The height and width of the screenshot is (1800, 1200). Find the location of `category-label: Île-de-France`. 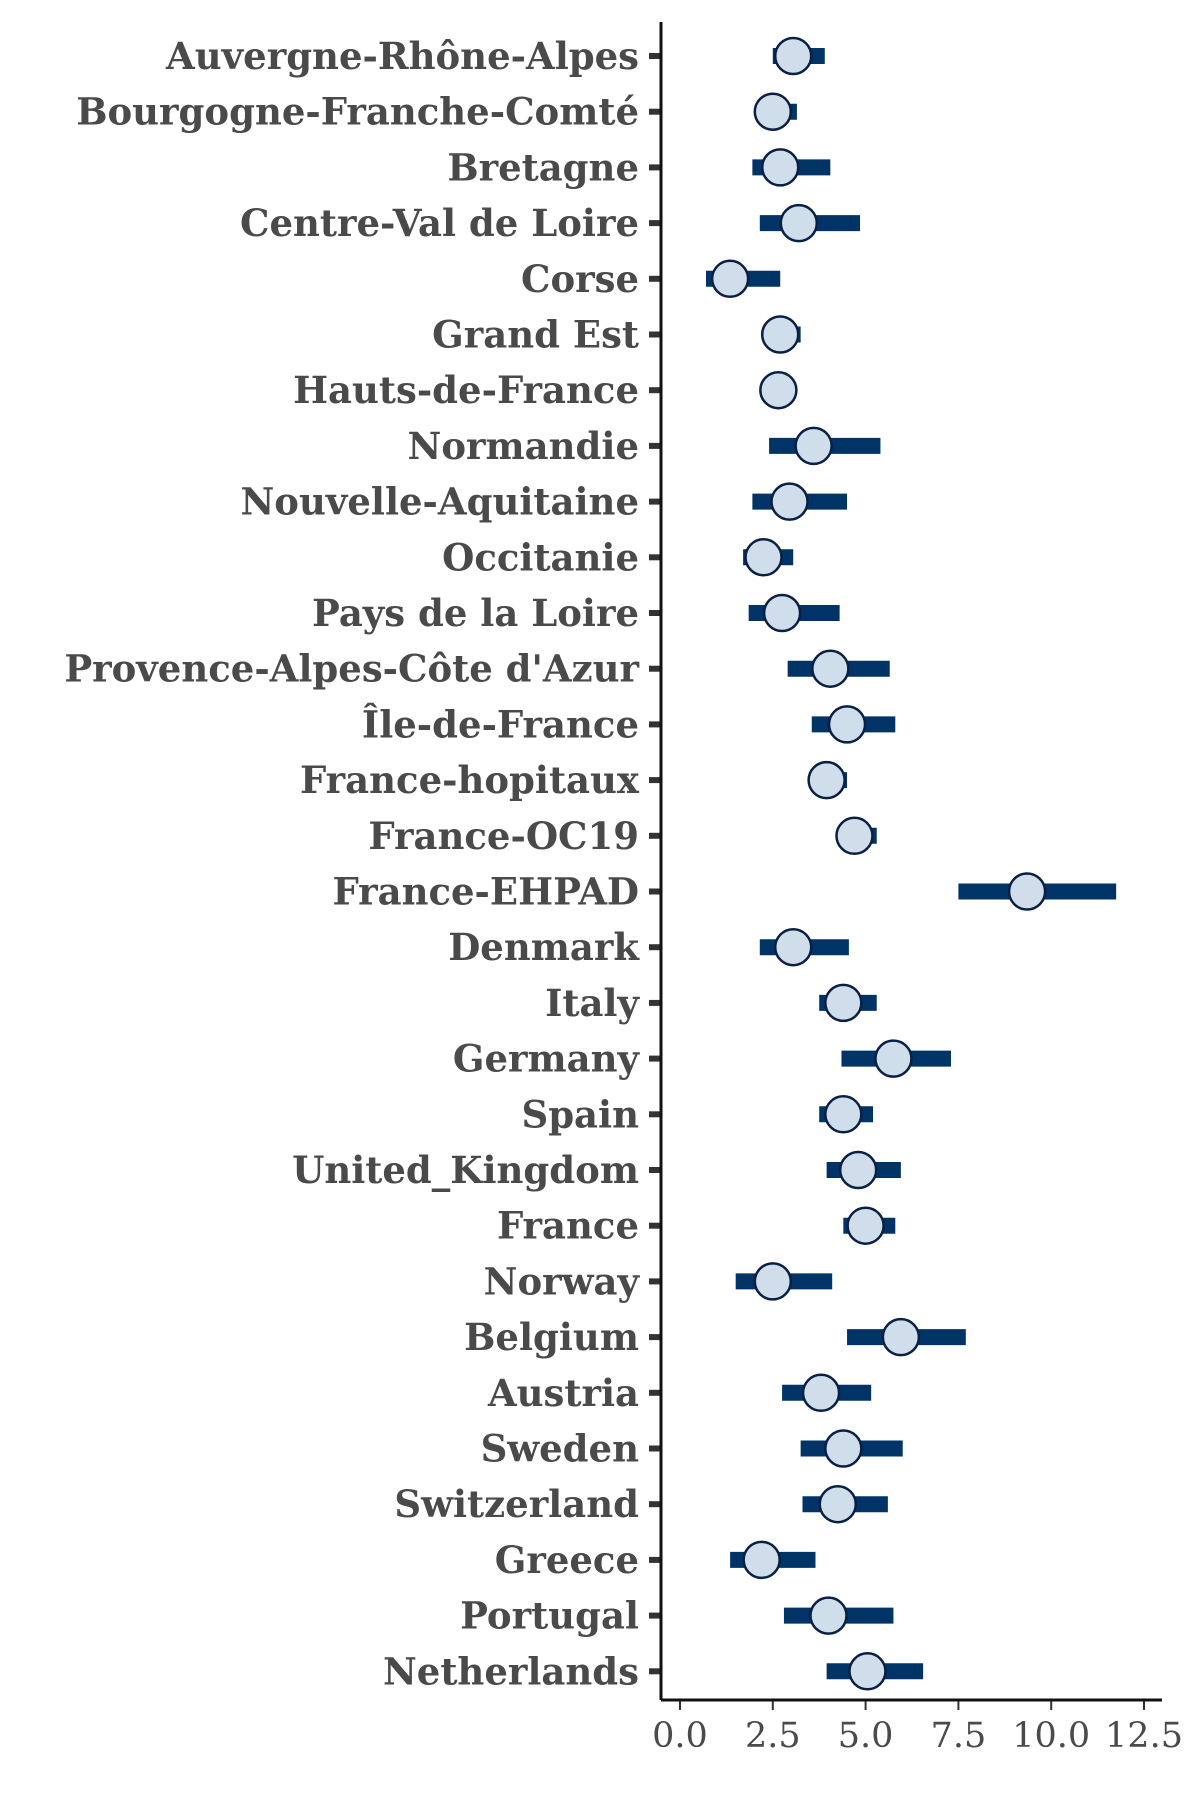

category-label: Île-de-France is located at coordinates (500, 724).